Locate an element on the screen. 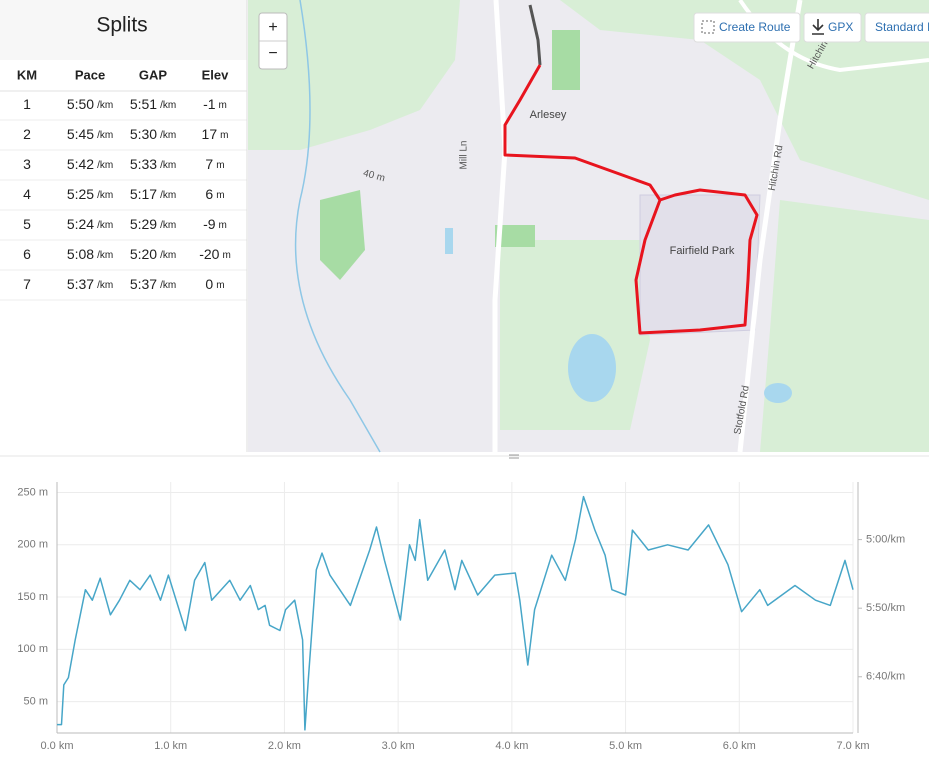 The width and height of the screenshot is (929, 783). x-tick-label: 7.0 km is located at coordinates (852, 746).